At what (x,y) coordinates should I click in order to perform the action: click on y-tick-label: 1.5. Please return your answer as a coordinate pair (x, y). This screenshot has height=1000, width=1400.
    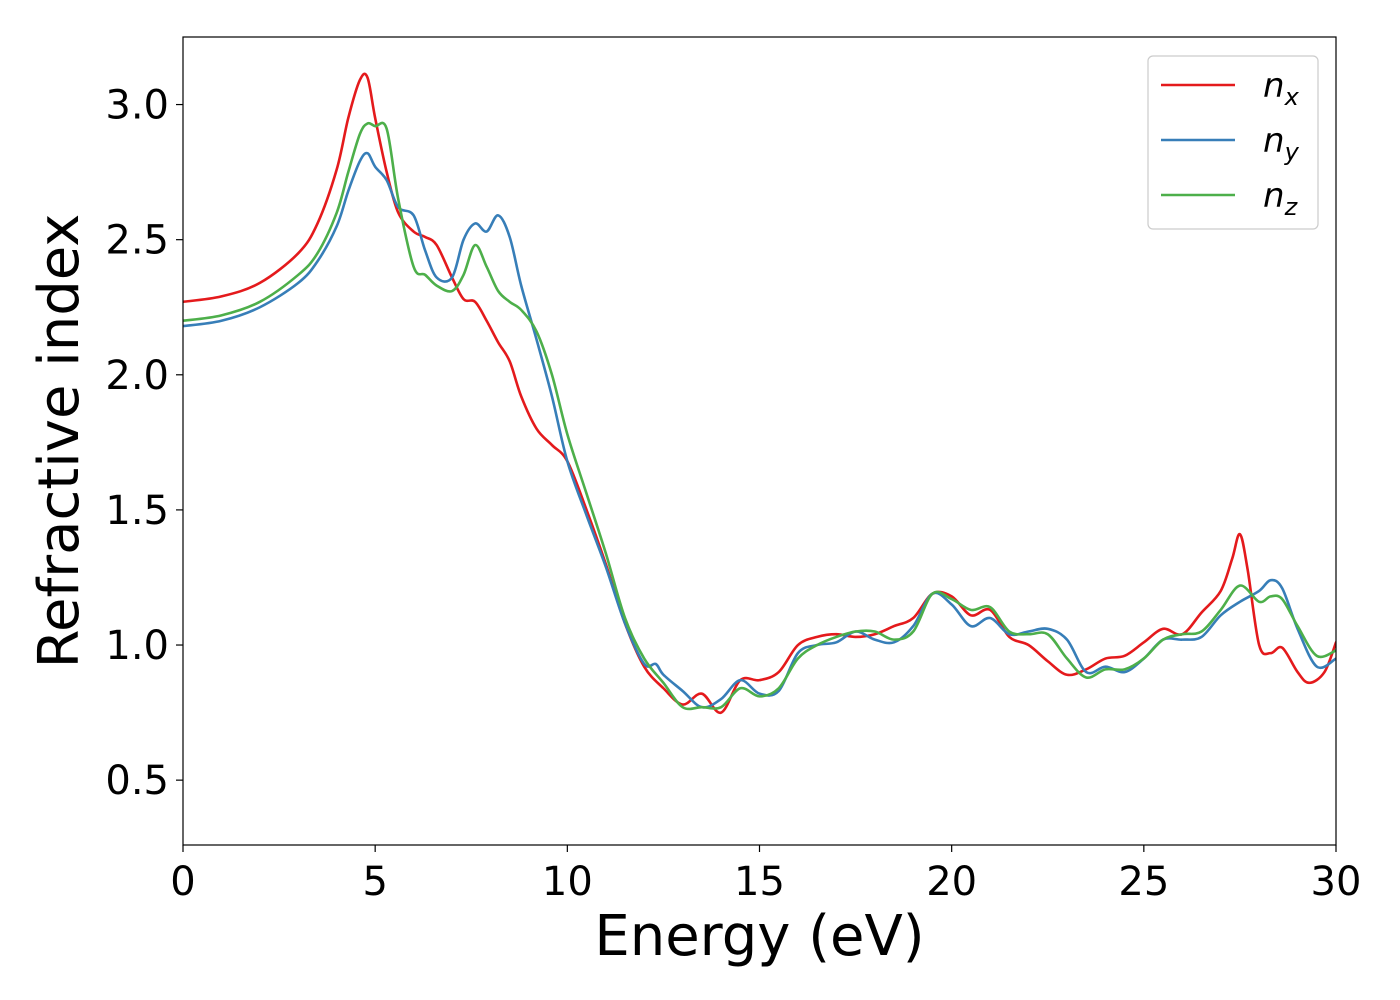
    Looking at the image, I should click on (137, 511).